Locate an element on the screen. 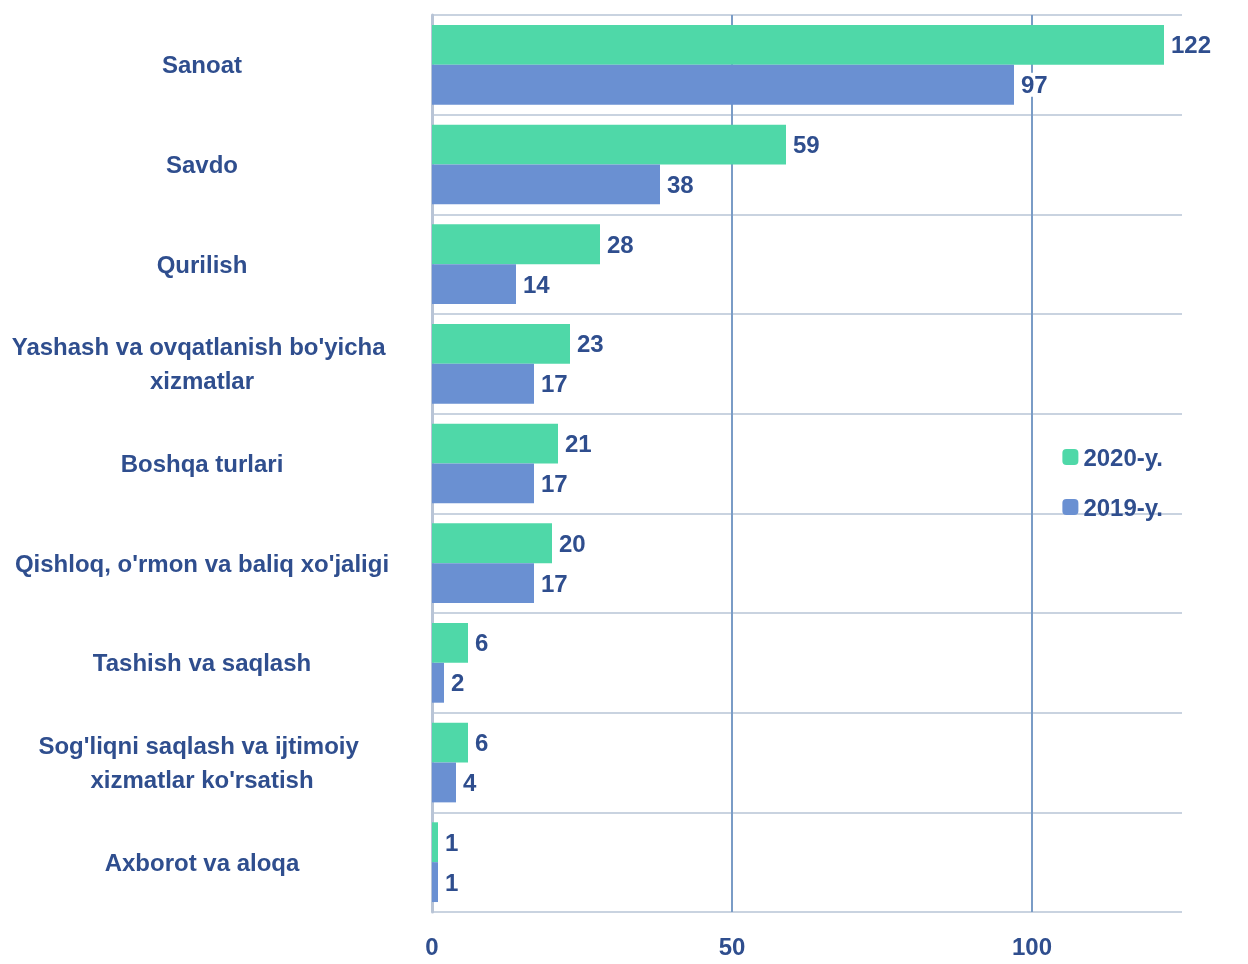 The height and width of the screenshot is (964, 1248). y-tick-label: Sog'liqni saqlash va ijtimoiy xizmatlar ko'rsatish is located at coordinates (202, 762).